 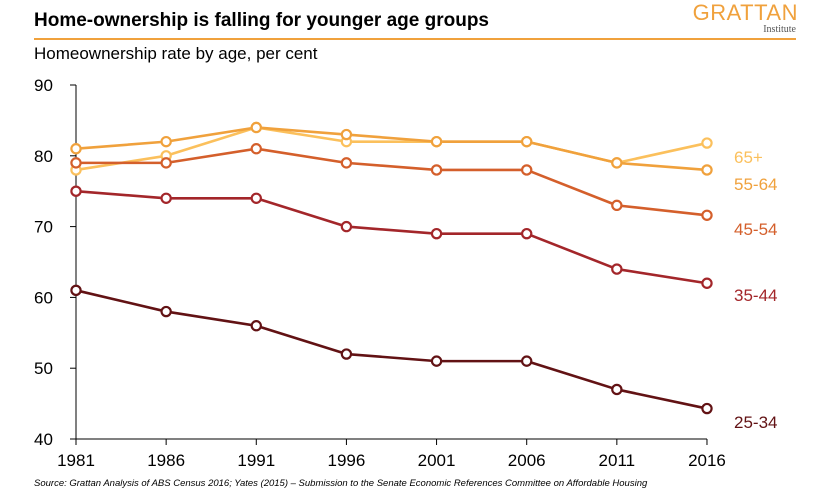 I want to click on grattan-logo: GRATTAN Institute, so click(x=725, y=20).